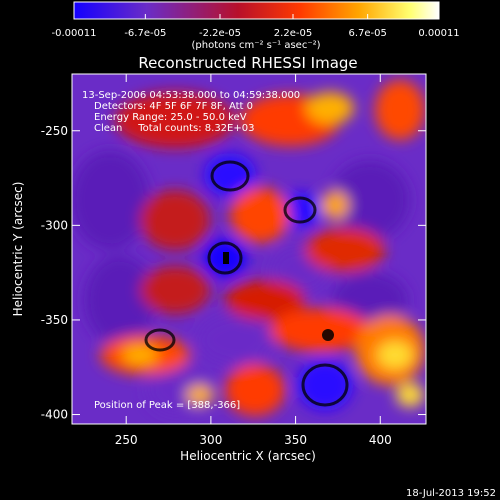 Image resolution: width=500 pixels, height=500 pixels. What do you see at coordinates (54, 415) in the screenshot?
I see `y-tick-label: -400` at bounding box center [54, 415].